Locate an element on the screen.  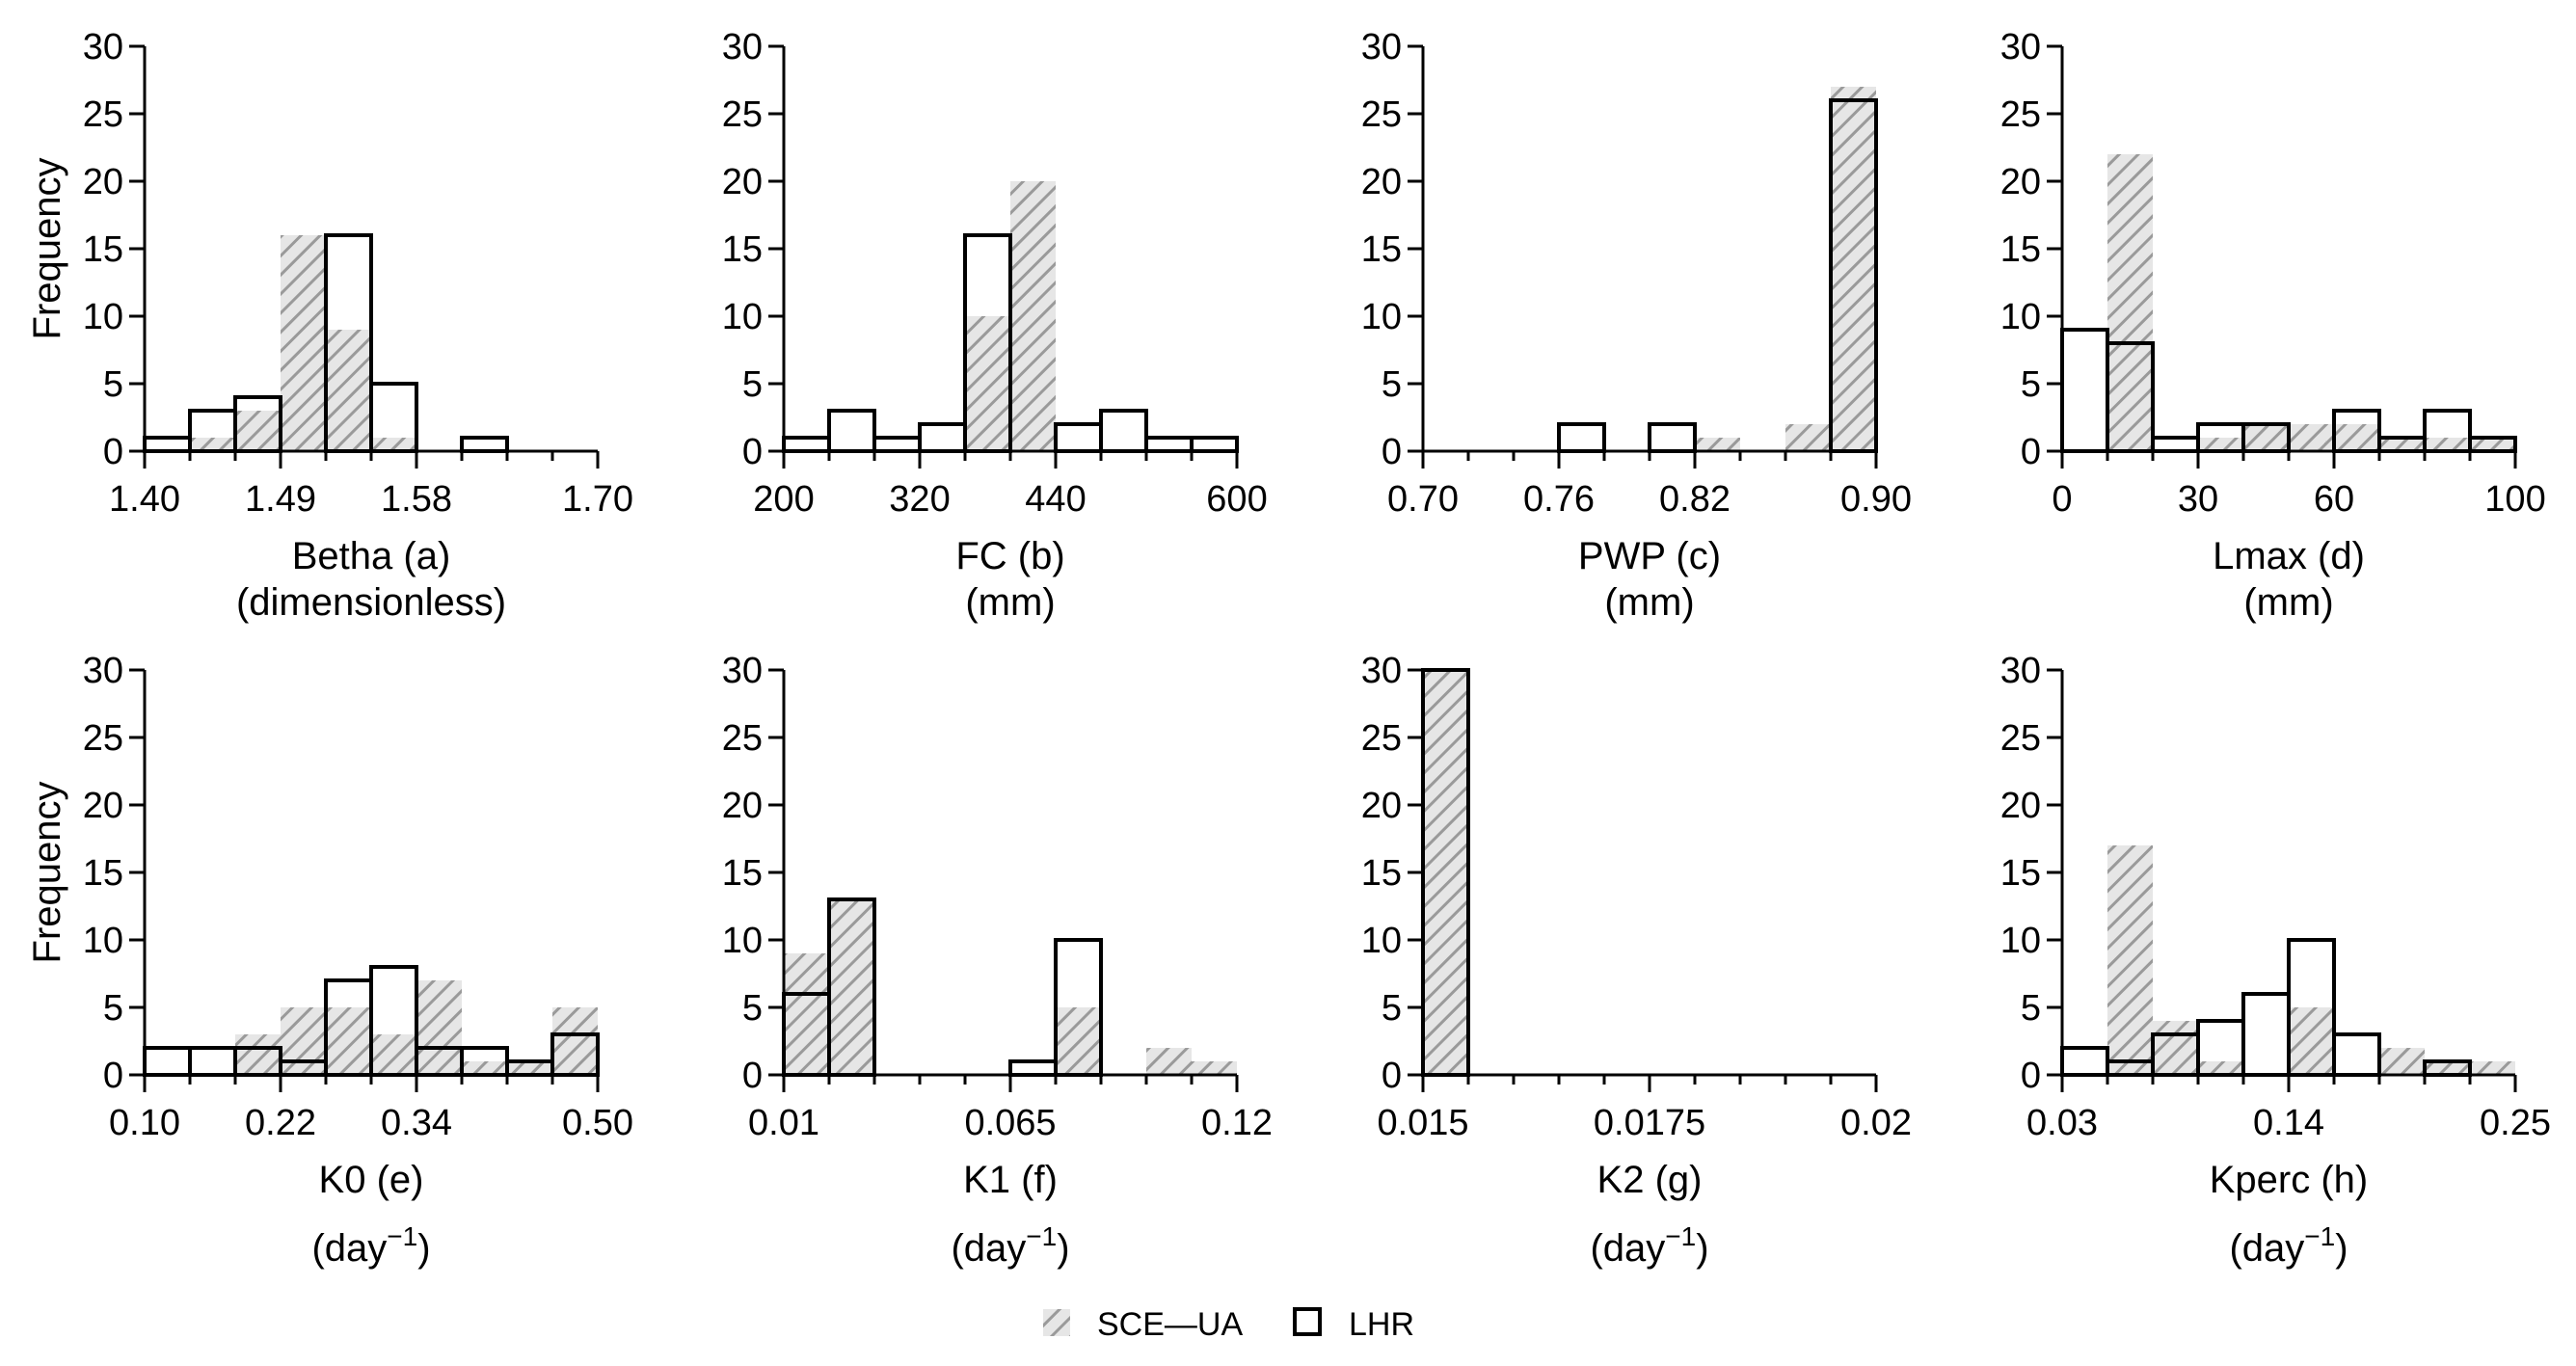
x-tick-label: 0.12 is located at coordinates (1237, 1123).